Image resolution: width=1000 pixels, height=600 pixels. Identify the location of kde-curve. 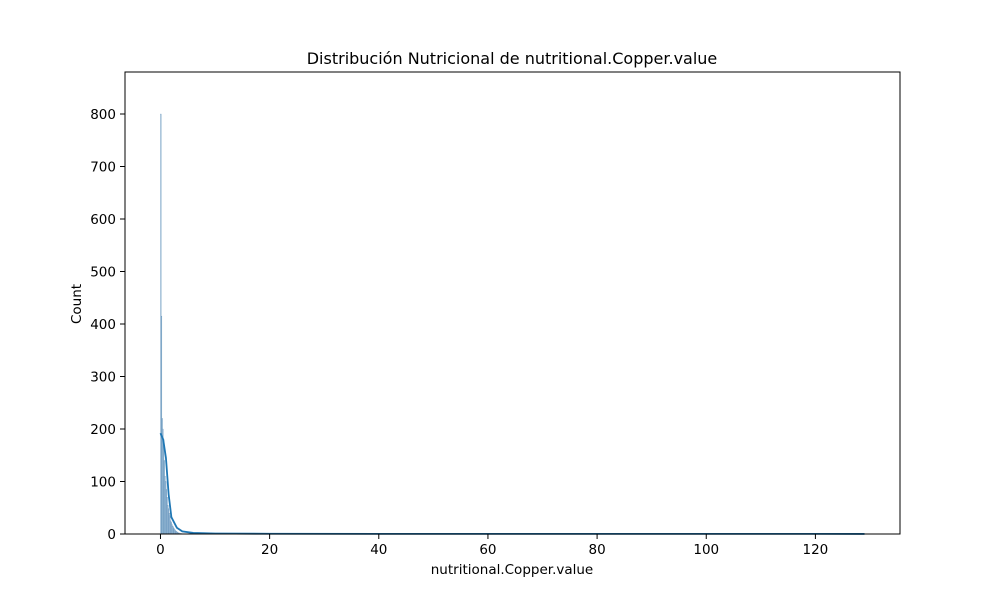
(512, 483).